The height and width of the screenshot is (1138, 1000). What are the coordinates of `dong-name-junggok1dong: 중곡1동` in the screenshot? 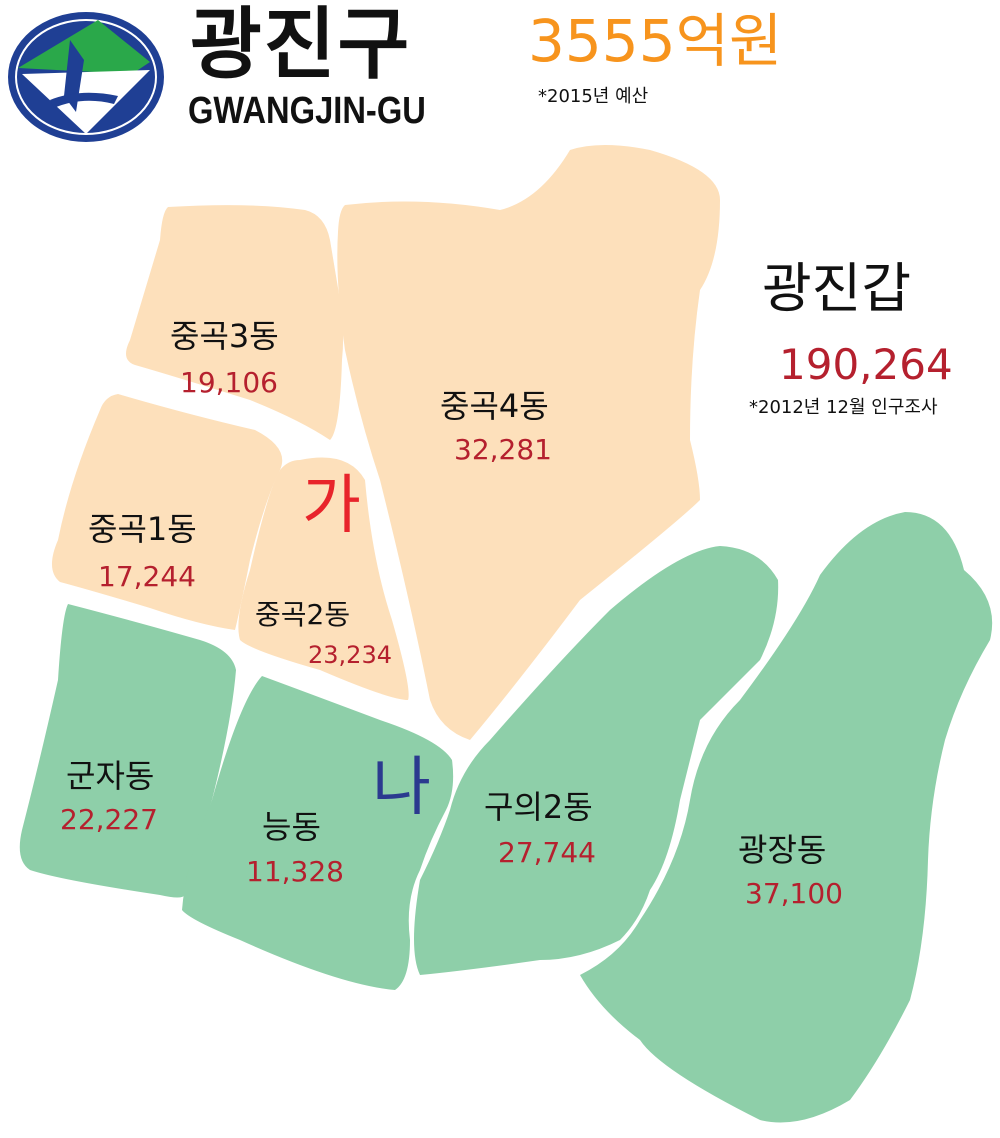 It's located at (142, 529).